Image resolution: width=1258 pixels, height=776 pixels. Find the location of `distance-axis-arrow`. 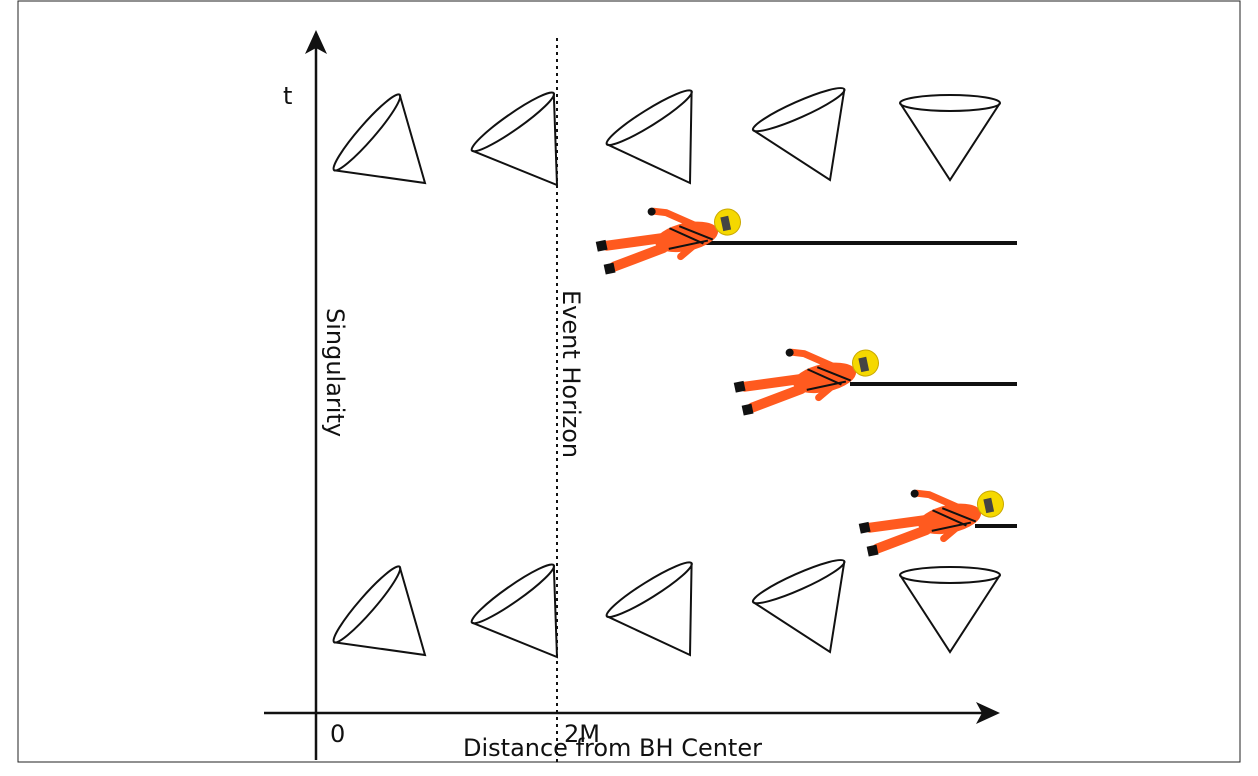

distance-axis-arrow is located at coordinates (988, 713).